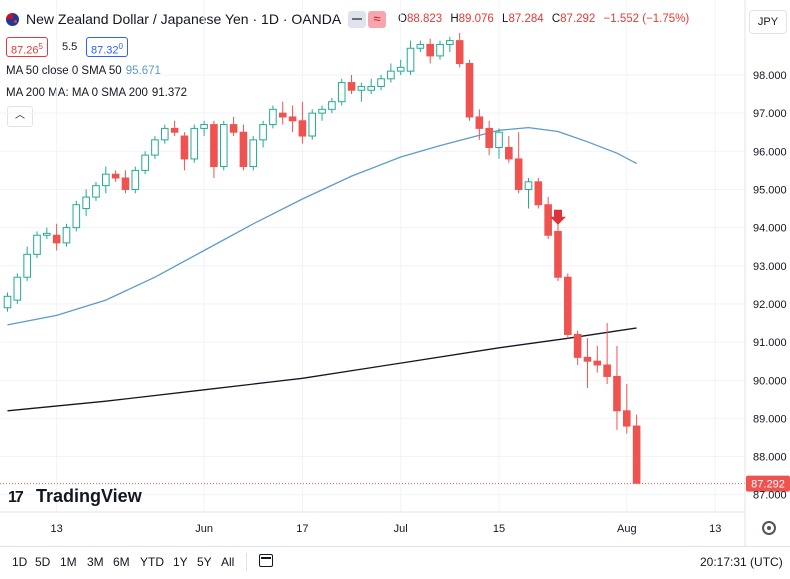  What do you see at coordinates (770, 267) in the screenshot?
I see `price-tick-label: 93.000` at bounding box center [770, 267].